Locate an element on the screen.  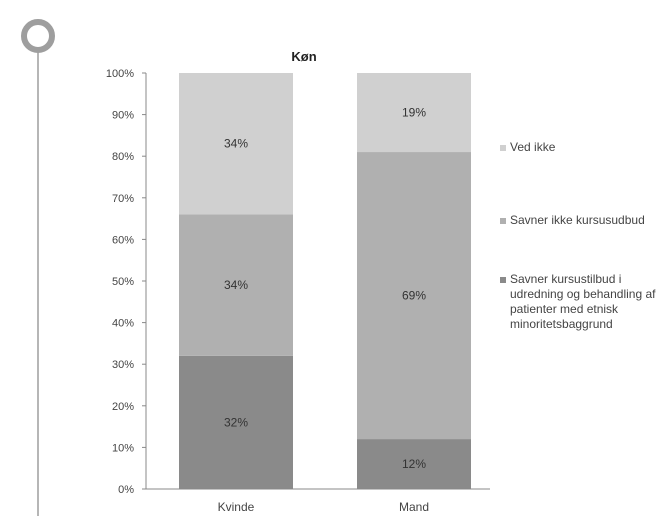
legend-label: Ved ikke is located at coordinates (589, 147).